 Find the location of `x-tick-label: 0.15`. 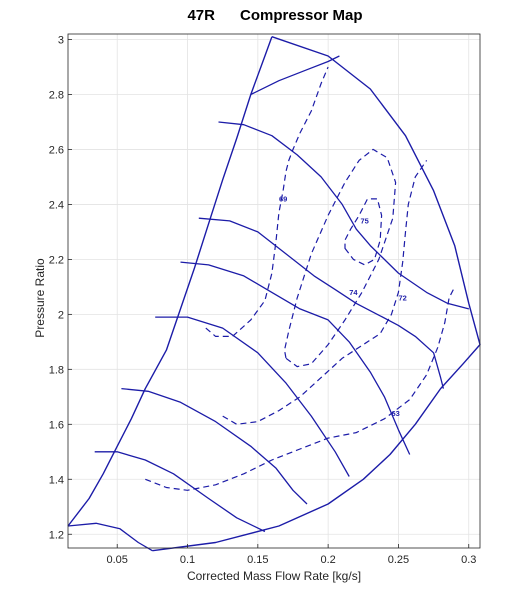

x-tick-label: 0.15 is located at coordinates (257, 560).